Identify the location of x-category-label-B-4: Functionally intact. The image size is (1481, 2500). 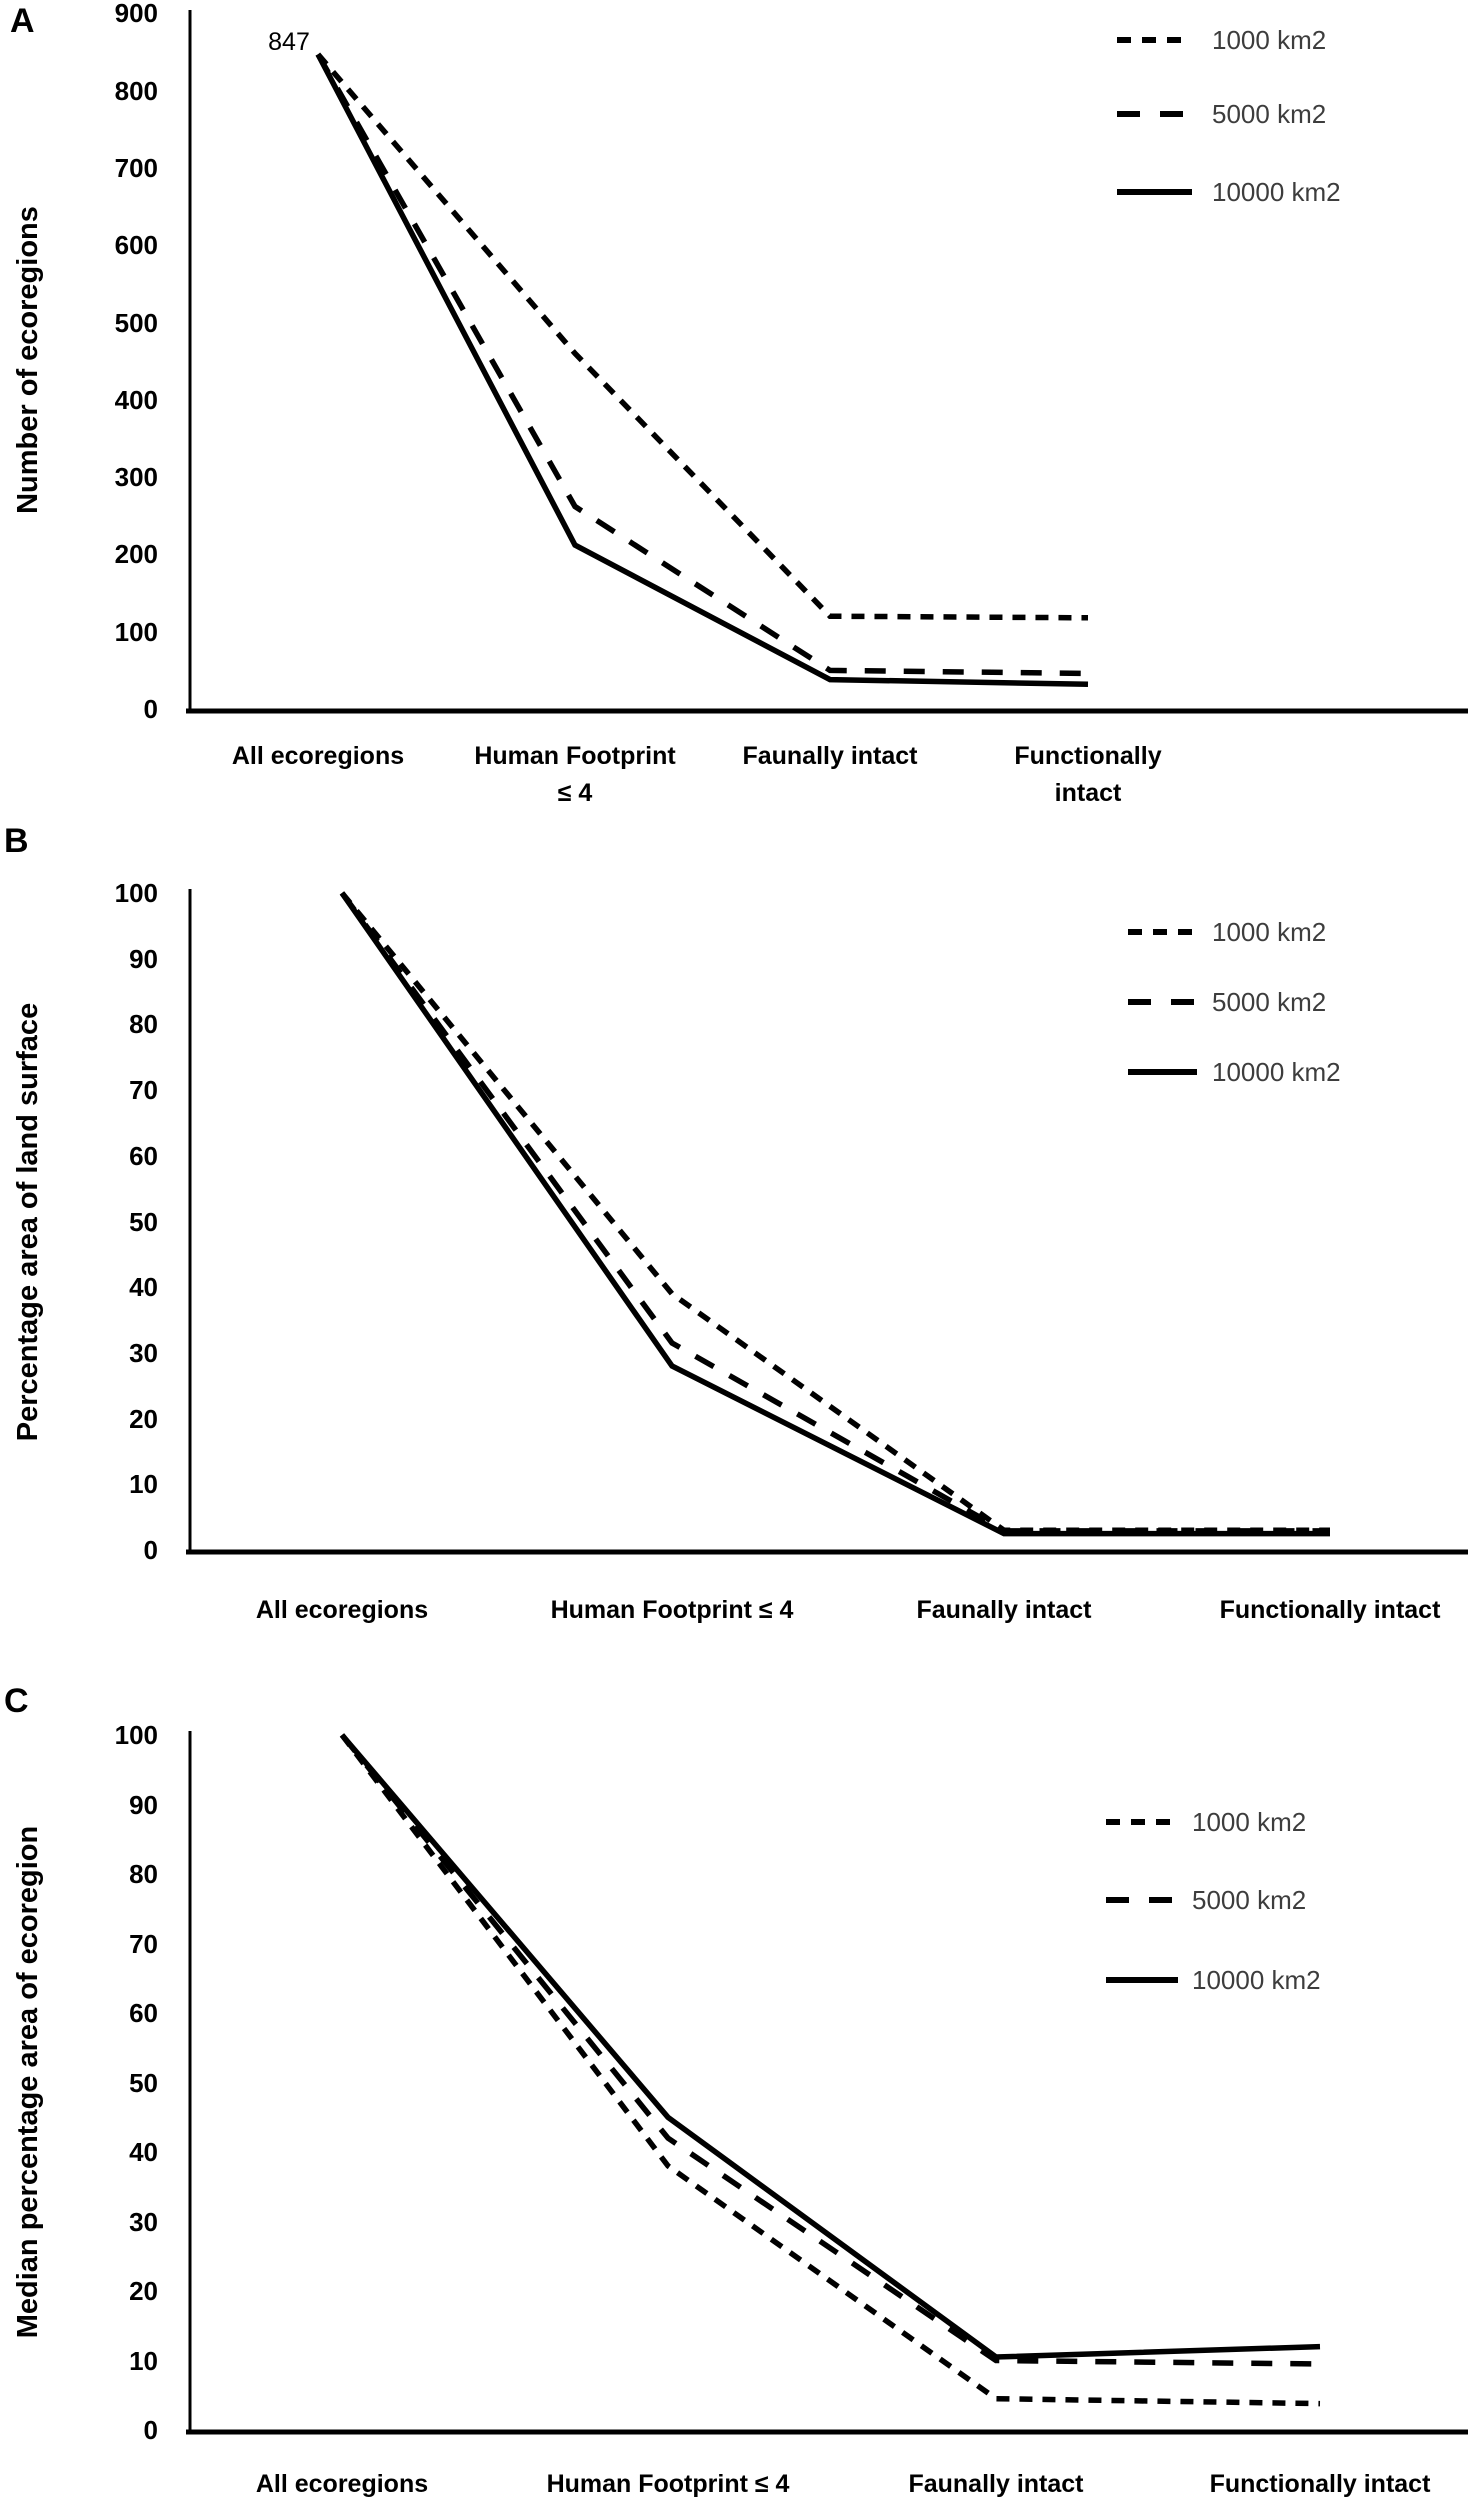
(1330, 1610).